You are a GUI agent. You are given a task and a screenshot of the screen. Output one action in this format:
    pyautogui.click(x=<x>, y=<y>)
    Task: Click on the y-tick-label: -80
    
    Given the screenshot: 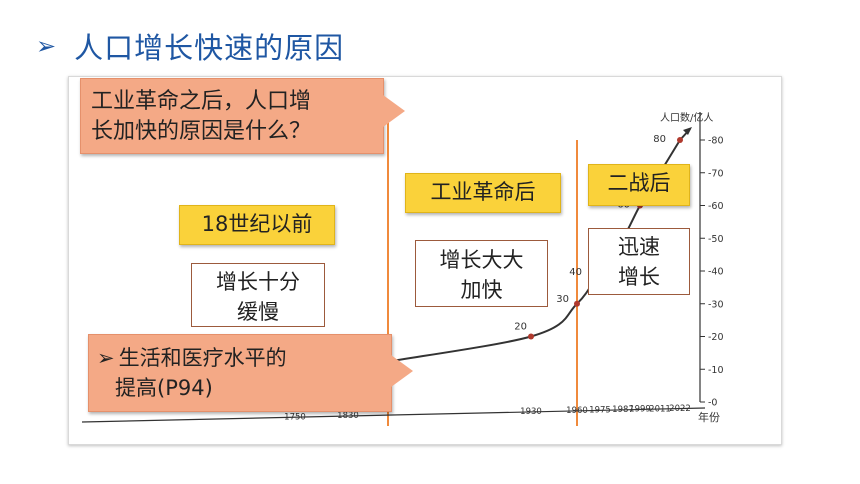 What is the action you would take?
    pyautogui.click(x=716, y=141)
    